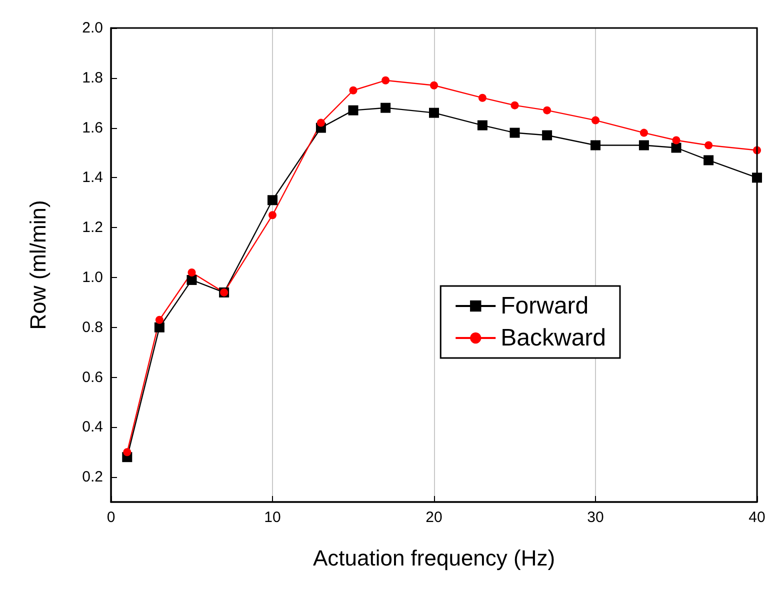 The image size is (778, 599). I want to click on y-tick-label: 2.0, so click(92, 28).